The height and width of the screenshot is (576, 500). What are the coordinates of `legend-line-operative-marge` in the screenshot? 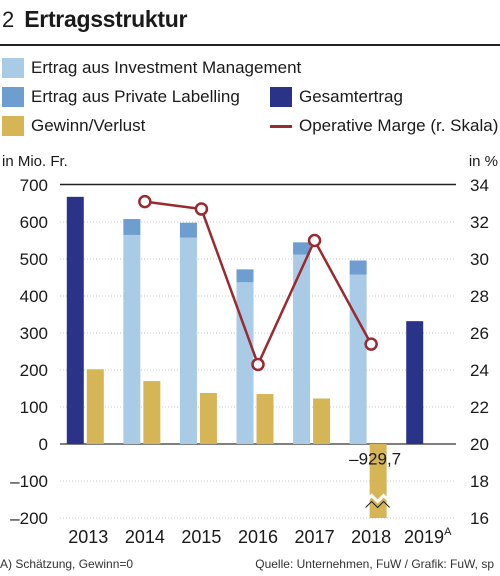 It's located at (281, 126).